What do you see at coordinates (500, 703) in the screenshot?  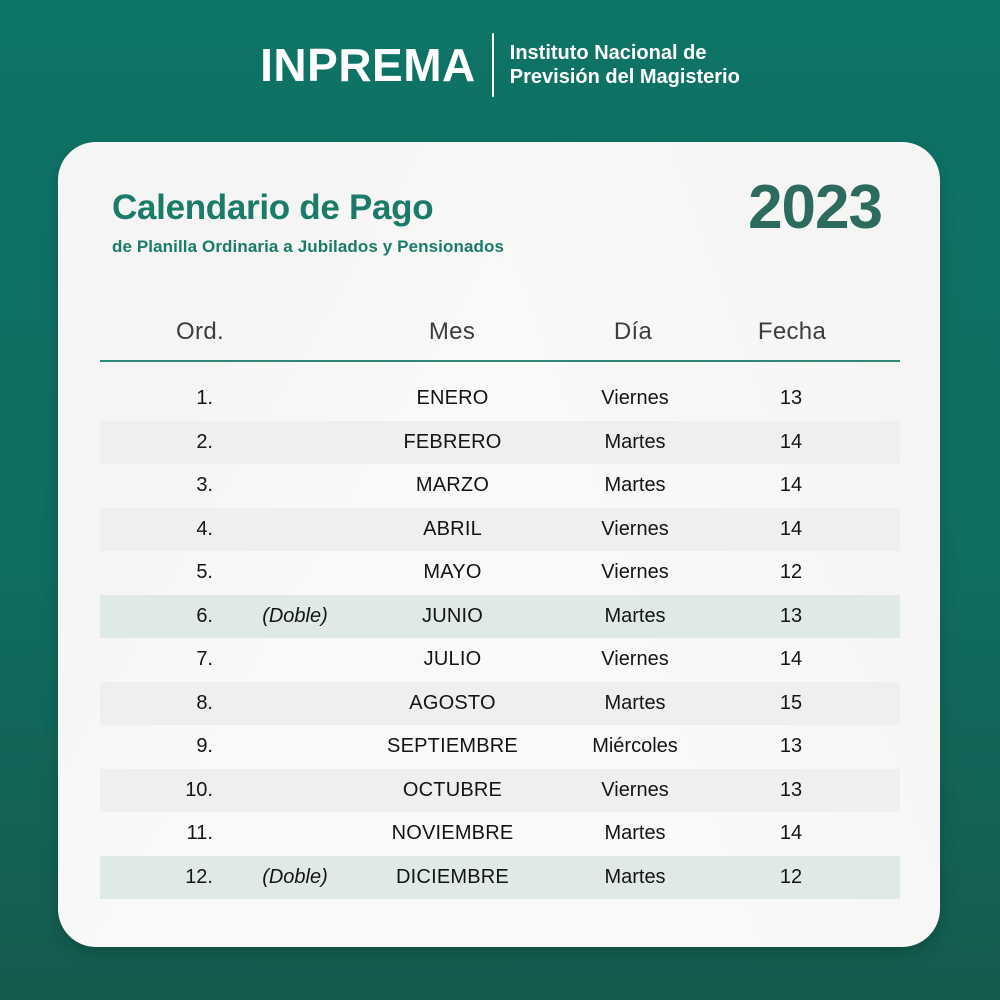 I see `table-row: 8. AGOSTO Martes 15` at bounding box center [500, 703].